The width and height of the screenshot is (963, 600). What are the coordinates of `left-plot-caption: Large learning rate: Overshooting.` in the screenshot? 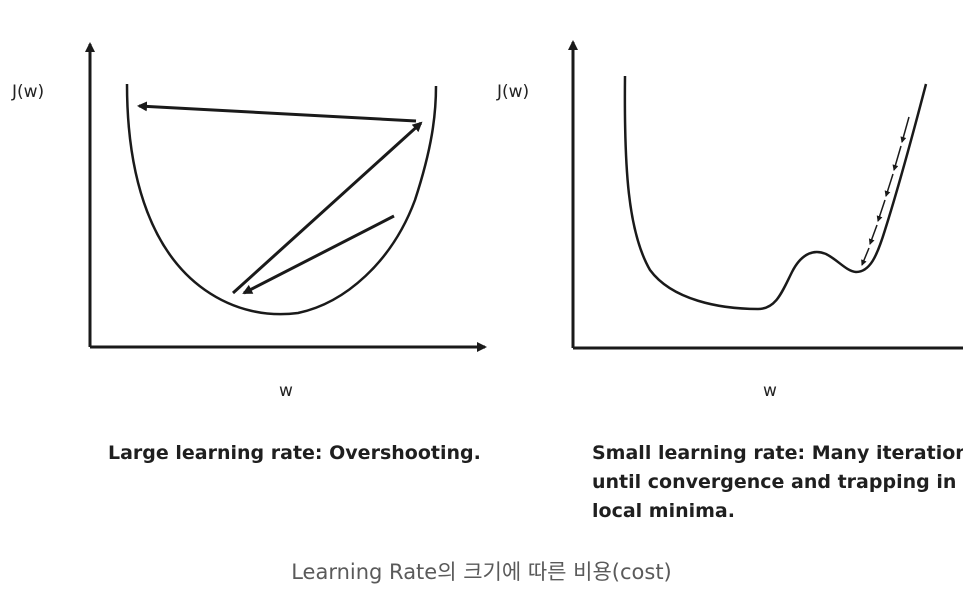 It's located at (294, 453).